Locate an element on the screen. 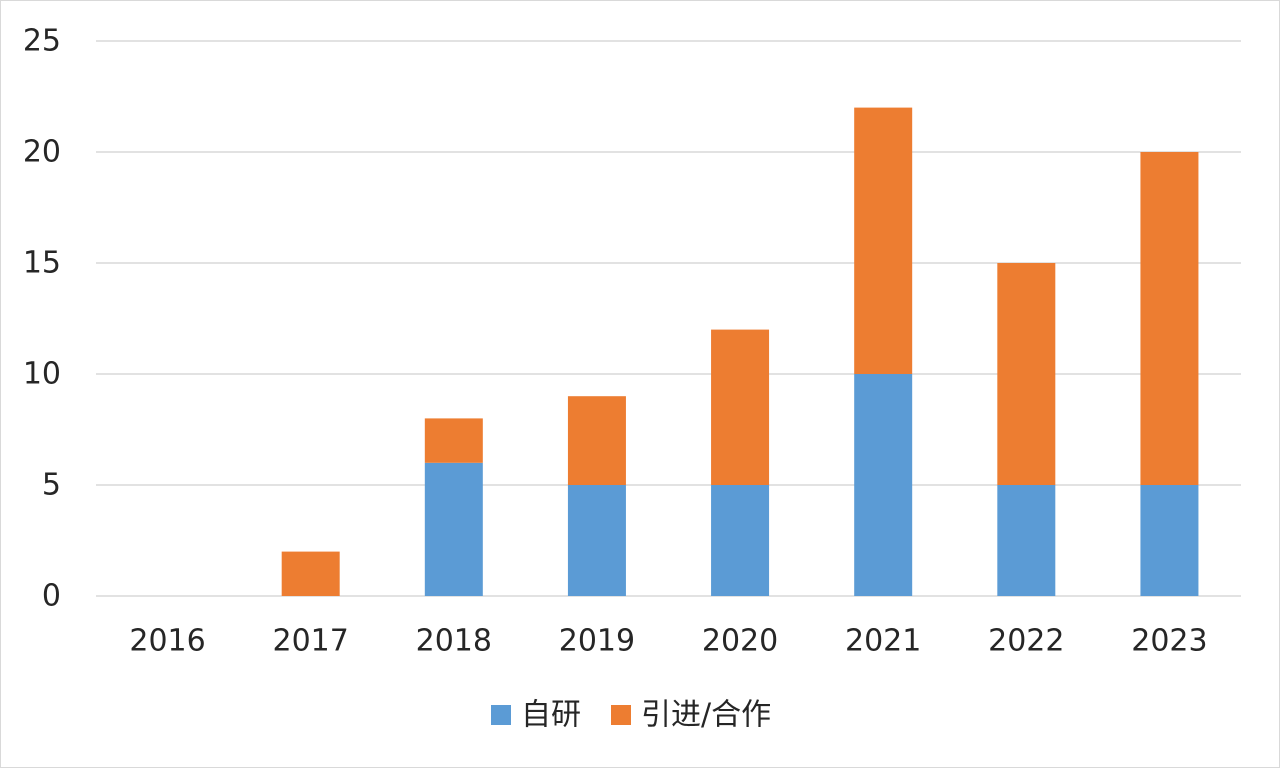 This screenshot has width=1280, height=769. y-tick-label: 25 is located at coordinates (42, 41).